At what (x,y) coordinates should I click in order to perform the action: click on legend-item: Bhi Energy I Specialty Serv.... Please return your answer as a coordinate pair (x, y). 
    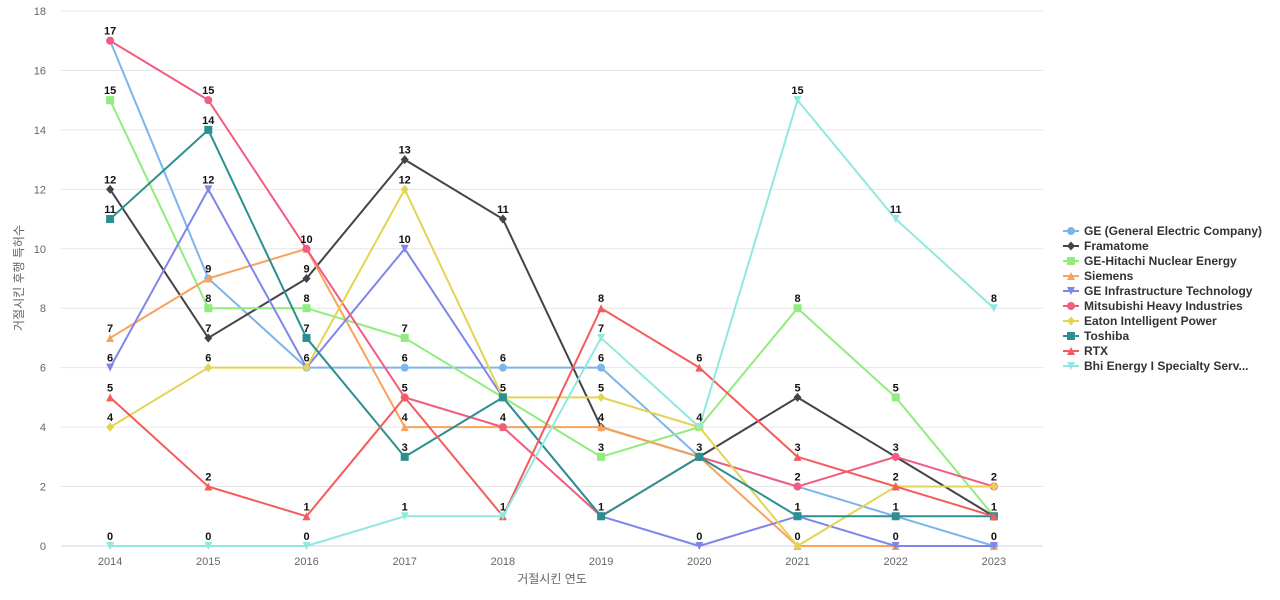
    Looking at the image, I should click on (1156, 366).